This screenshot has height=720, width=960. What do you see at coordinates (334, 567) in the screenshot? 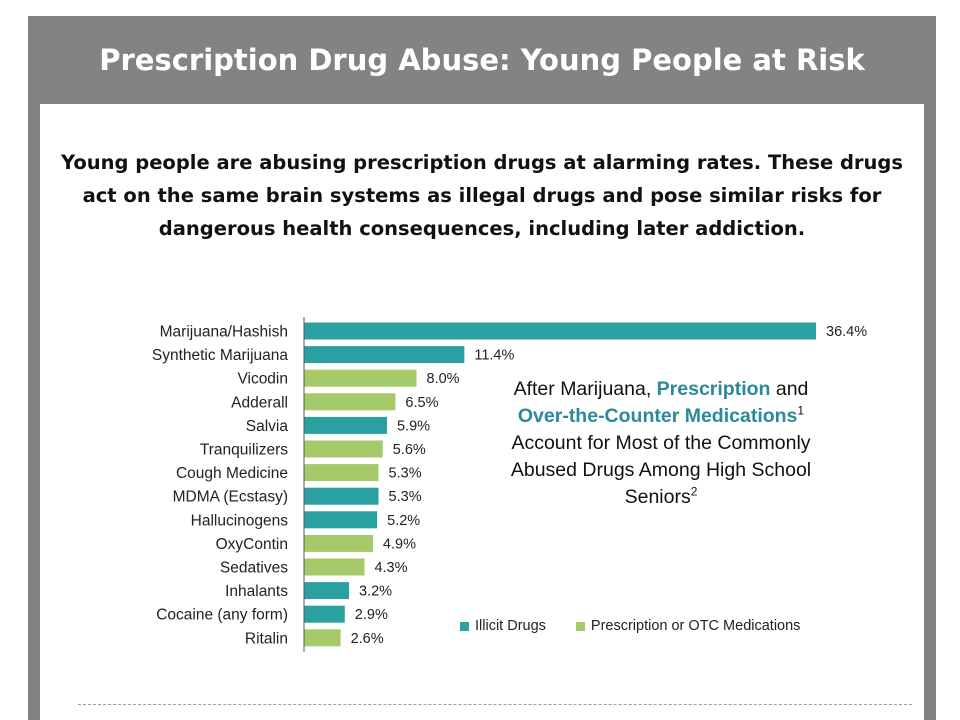
I see `bar-sedatives` at bounding box center [334, 567].